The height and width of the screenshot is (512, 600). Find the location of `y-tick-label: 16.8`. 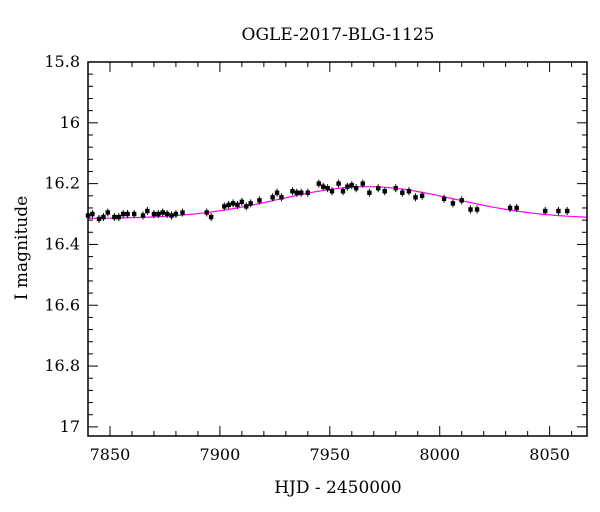

y-tick-label: 16.8 is located at coordinates (62, 365).